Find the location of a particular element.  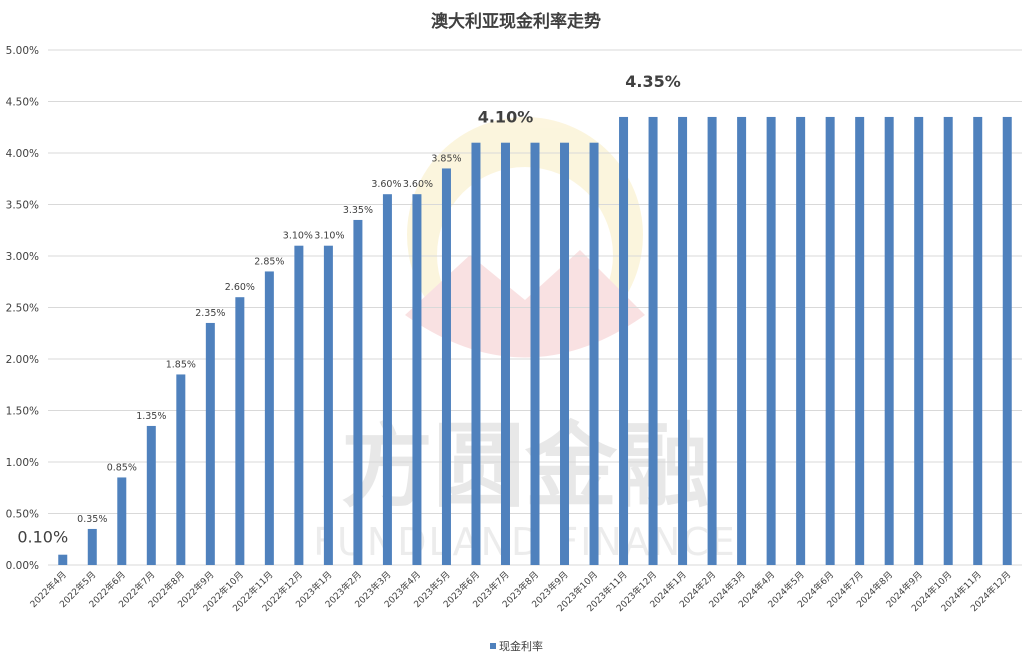

data-label: 3.35% is located at coordinates (358, 210).